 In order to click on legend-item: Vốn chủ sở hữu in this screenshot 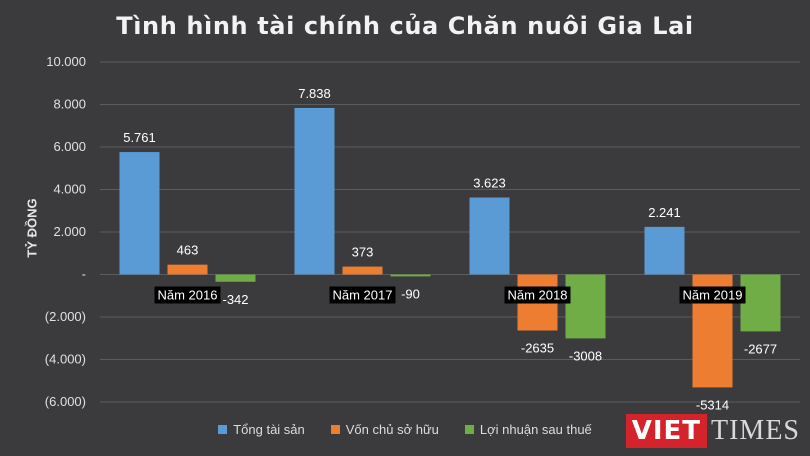, I will do `click(384, 429)`.